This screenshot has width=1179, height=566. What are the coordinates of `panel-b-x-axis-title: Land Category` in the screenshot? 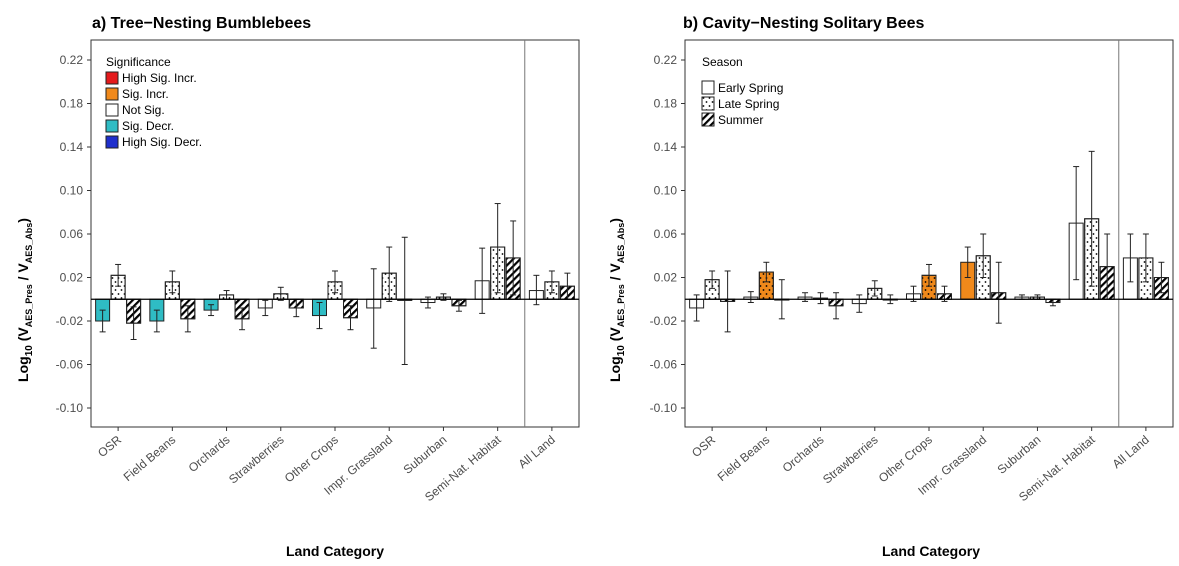 It's located at (931, 551).